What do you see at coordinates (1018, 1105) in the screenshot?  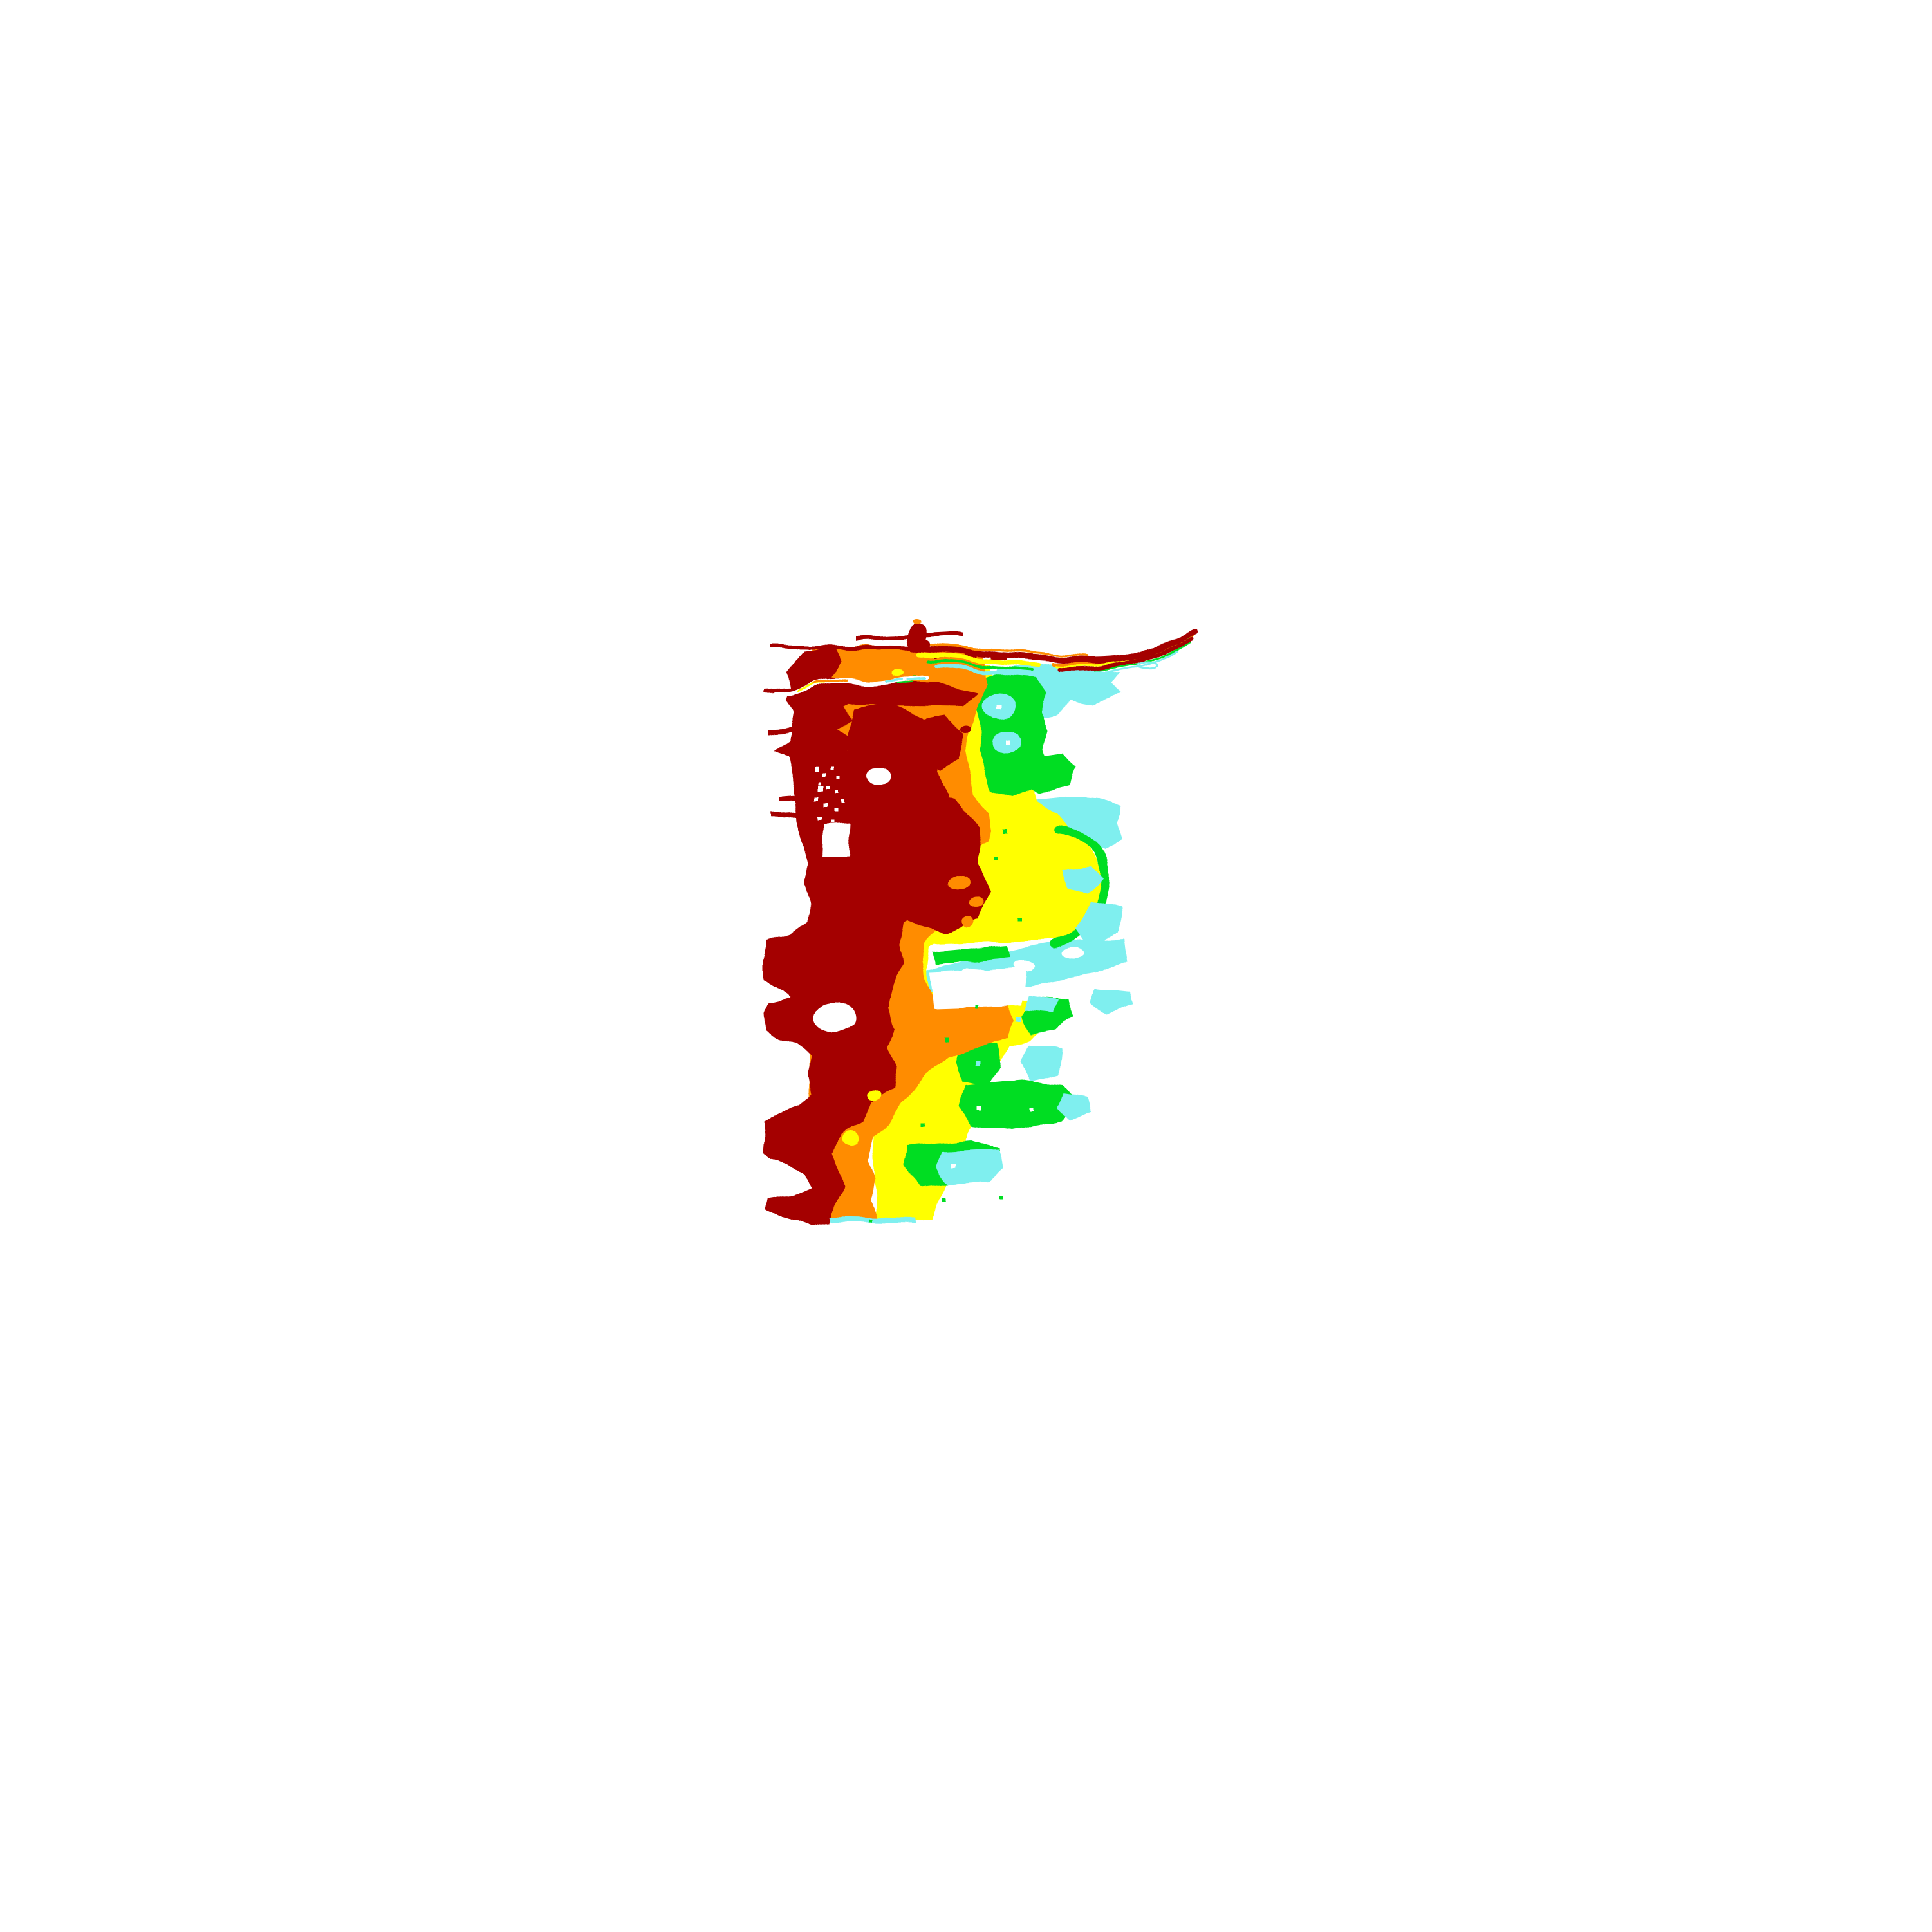 I see `green-lower-band` at bounding box center [1018, 1105].